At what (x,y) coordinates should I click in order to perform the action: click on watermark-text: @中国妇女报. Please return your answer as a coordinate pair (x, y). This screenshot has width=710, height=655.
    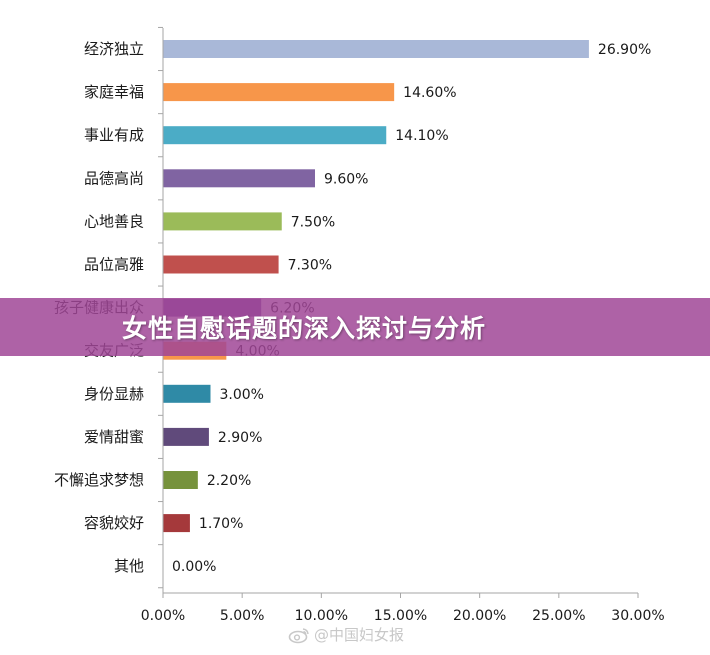
    Looking at the image, I should click on (359, 635).